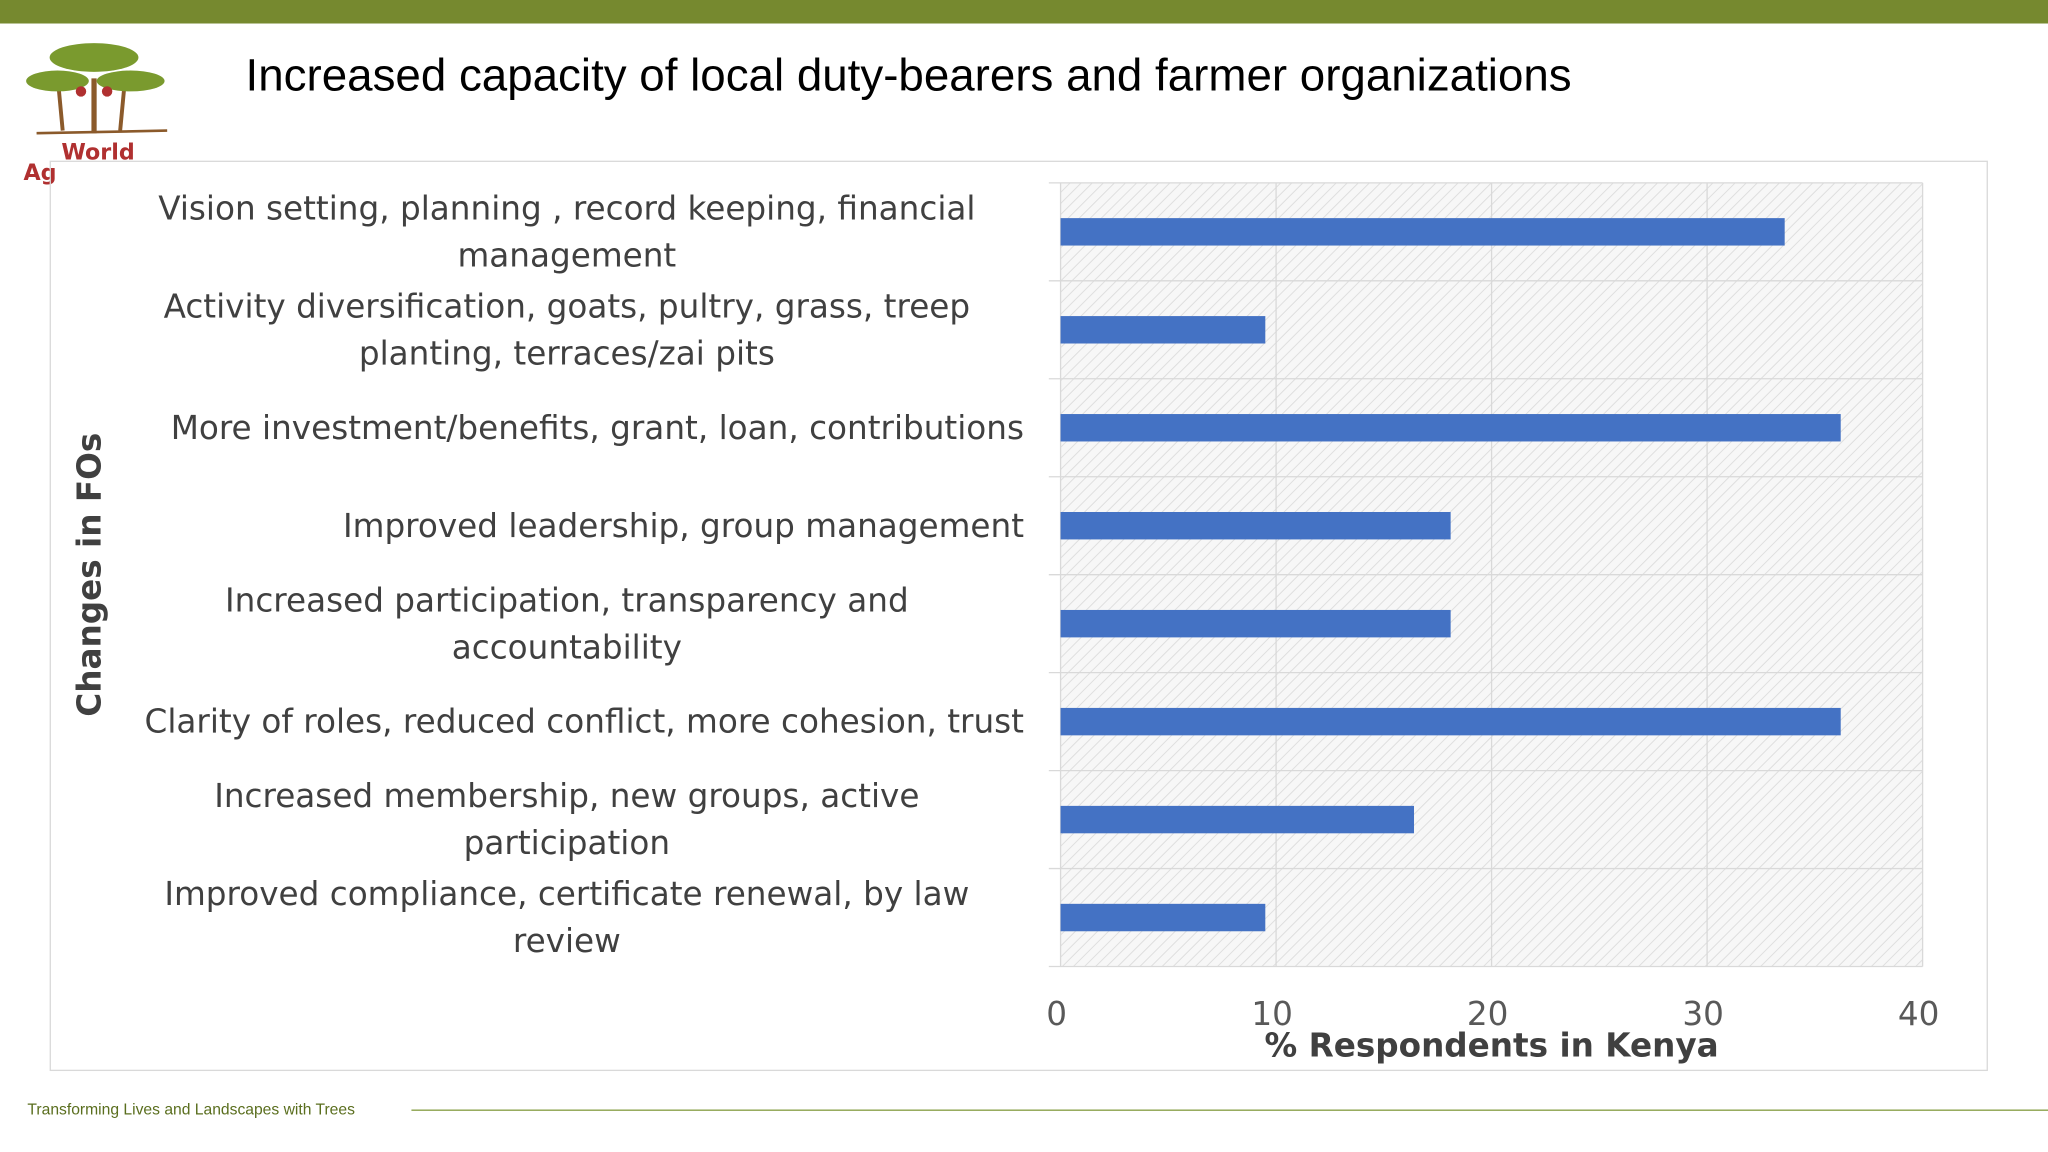 This screenshot has width=2048, height=1152. I want to click on top-band, so click(1024, 12).